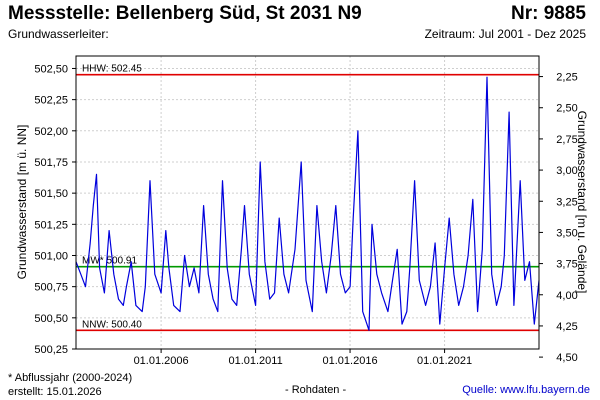 The width and height of the screenshot is (600, 400). I want to click on tick-label-right: 3,75, so click(566, 265).